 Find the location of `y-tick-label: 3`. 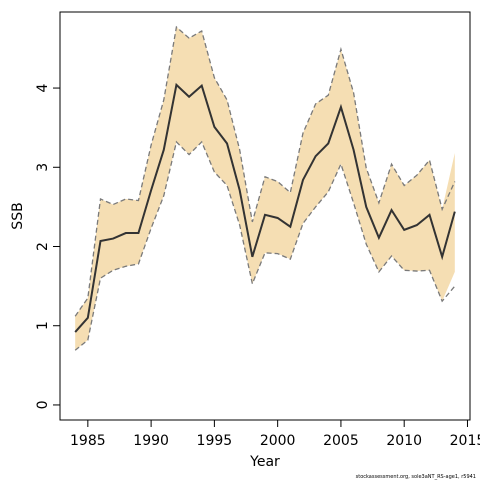

y-tick-label: 3 is located at coordinates (43, 167).